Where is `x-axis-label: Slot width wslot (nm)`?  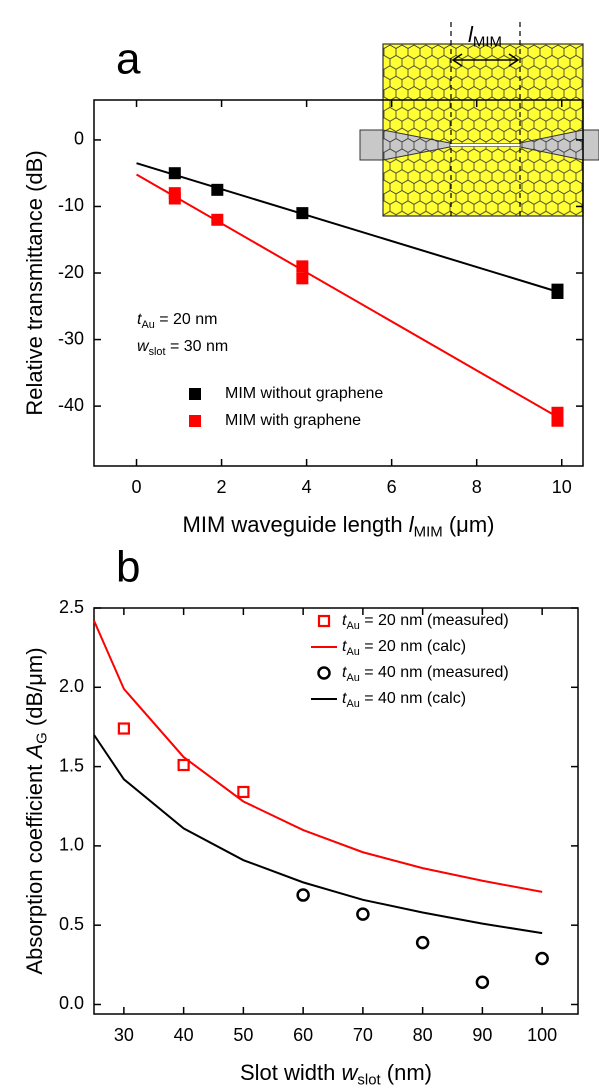
x-axis-label: Slot width wslot (nm) is located at coordinates (336, 1074).